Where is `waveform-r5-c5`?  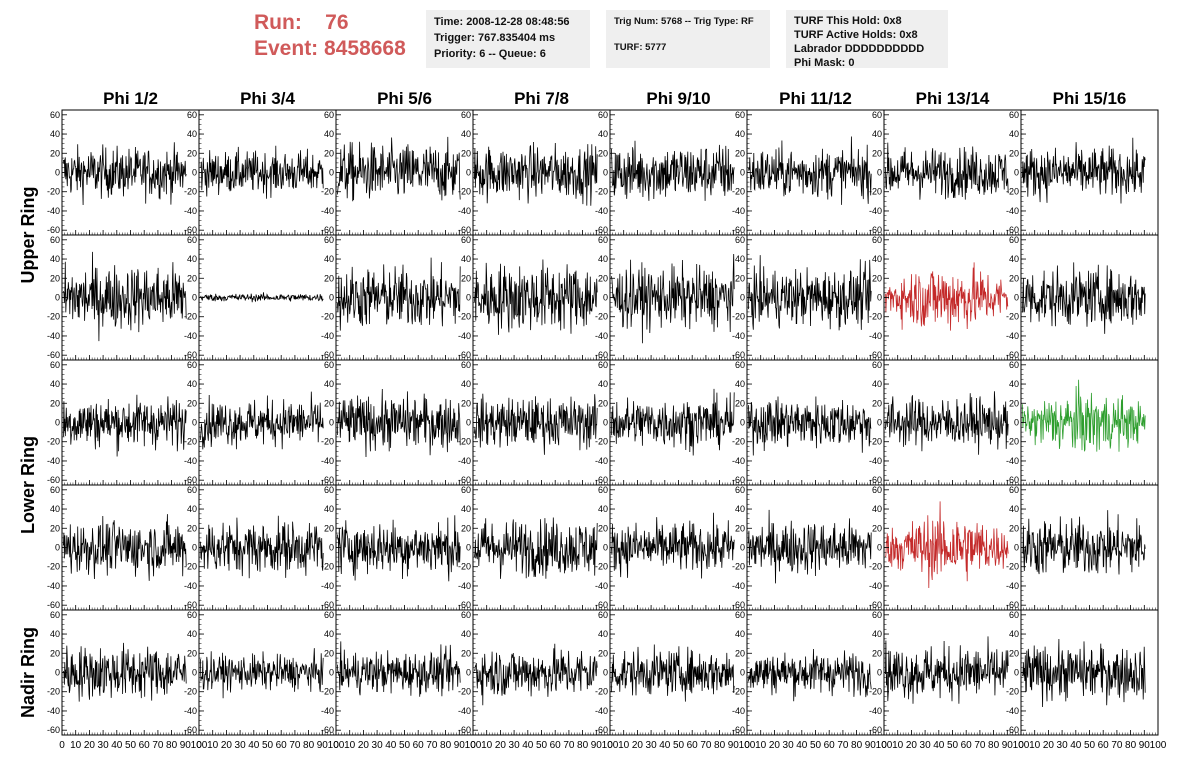
waveform-r5-c5 is located at coordinates (673, 673).